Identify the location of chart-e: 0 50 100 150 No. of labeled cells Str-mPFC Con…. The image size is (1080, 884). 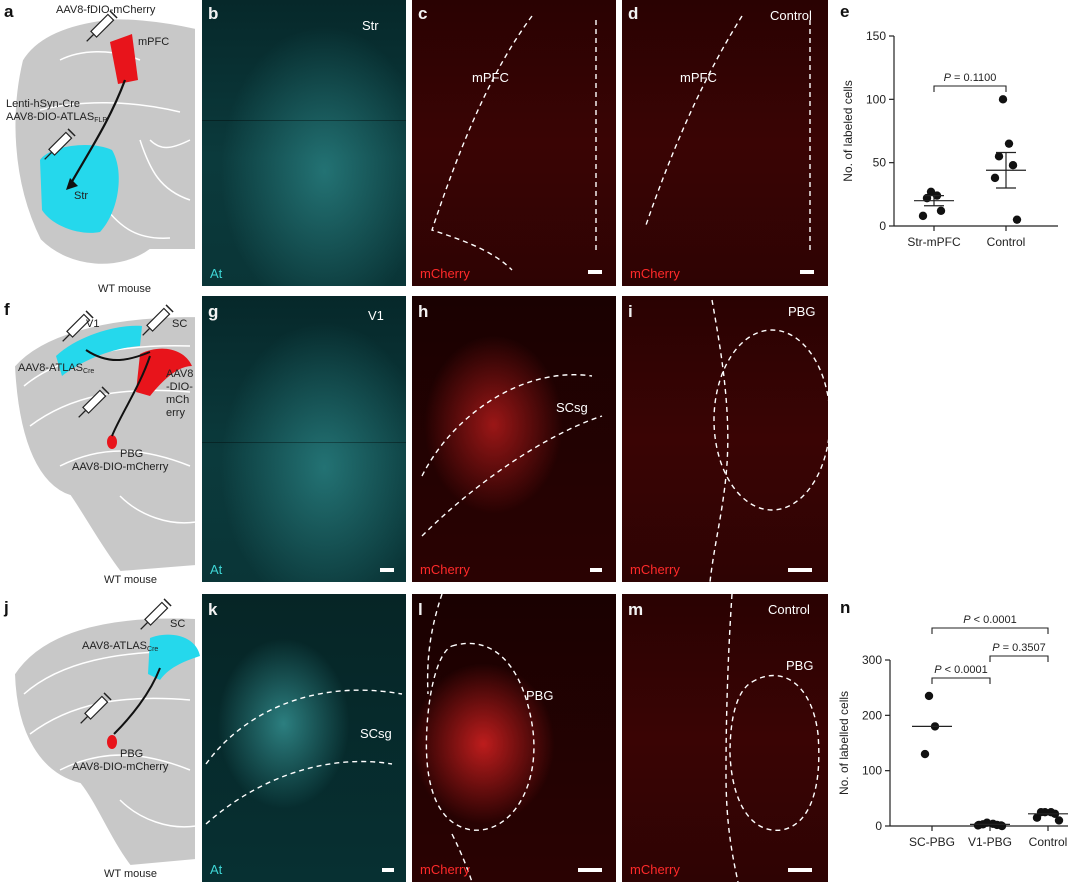
(949, 139).